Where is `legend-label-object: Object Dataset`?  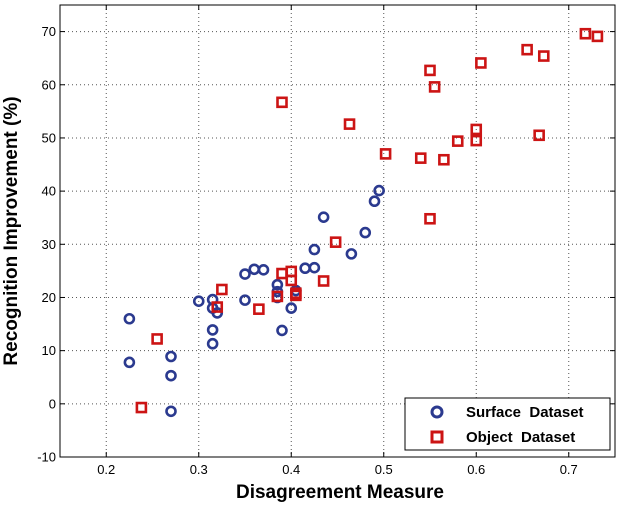
legend-label-object: Object Dataset is located at coordinates (520, 437).